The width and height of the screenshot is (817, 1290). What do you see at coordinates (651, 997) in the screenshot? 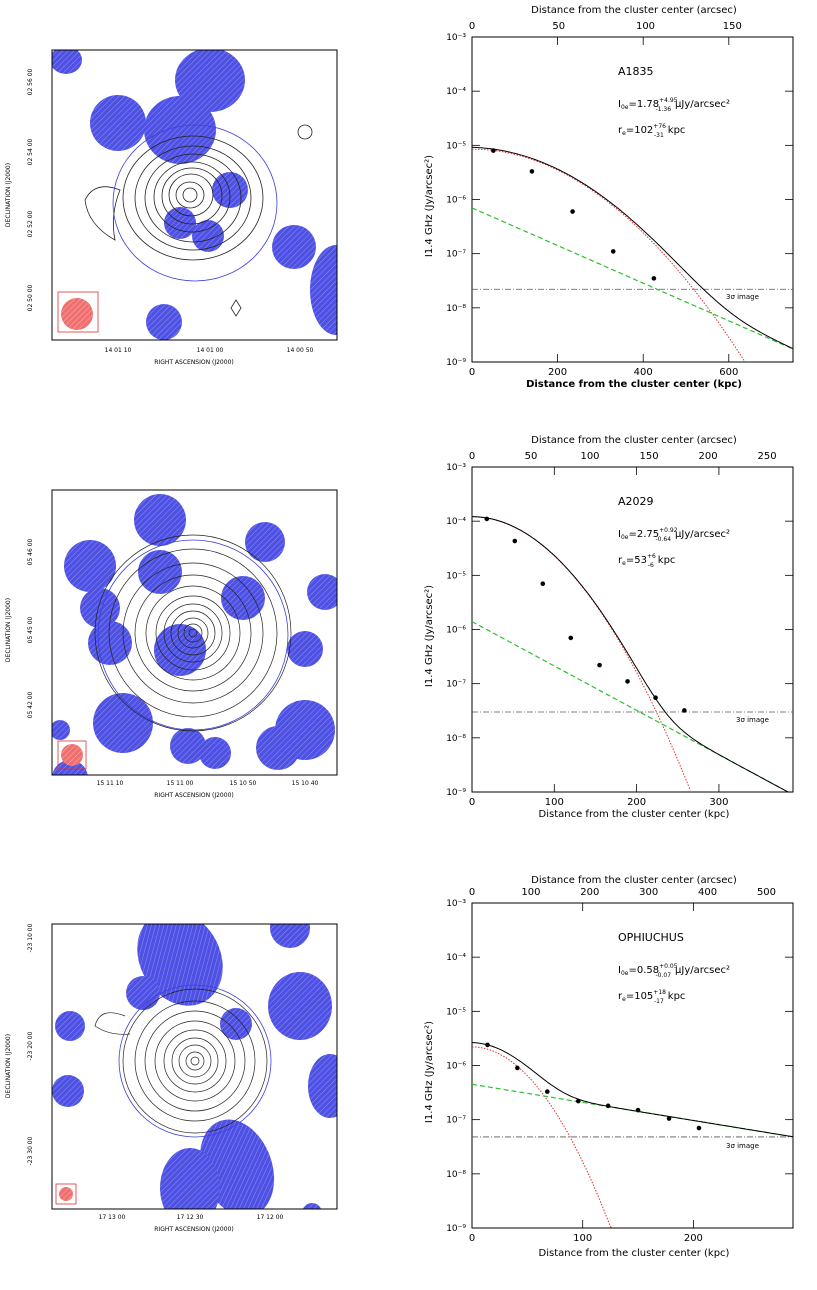
I see `re-annotation: re=105+18 -17 kpc` at bounding box center [651, 997].